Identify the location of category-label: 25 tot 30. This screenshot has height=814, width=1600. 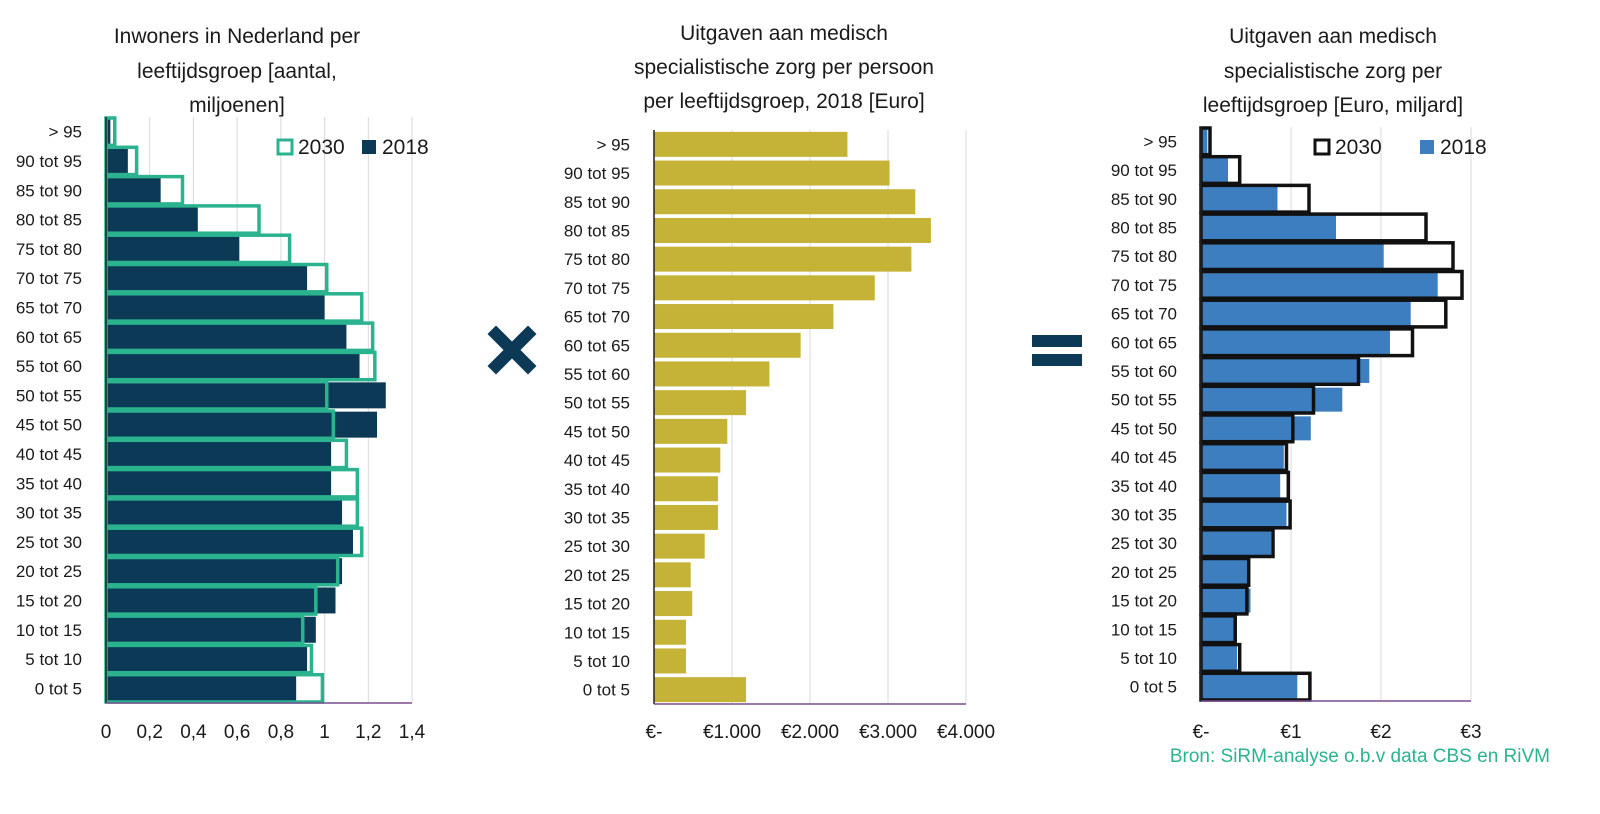
(597, 546).